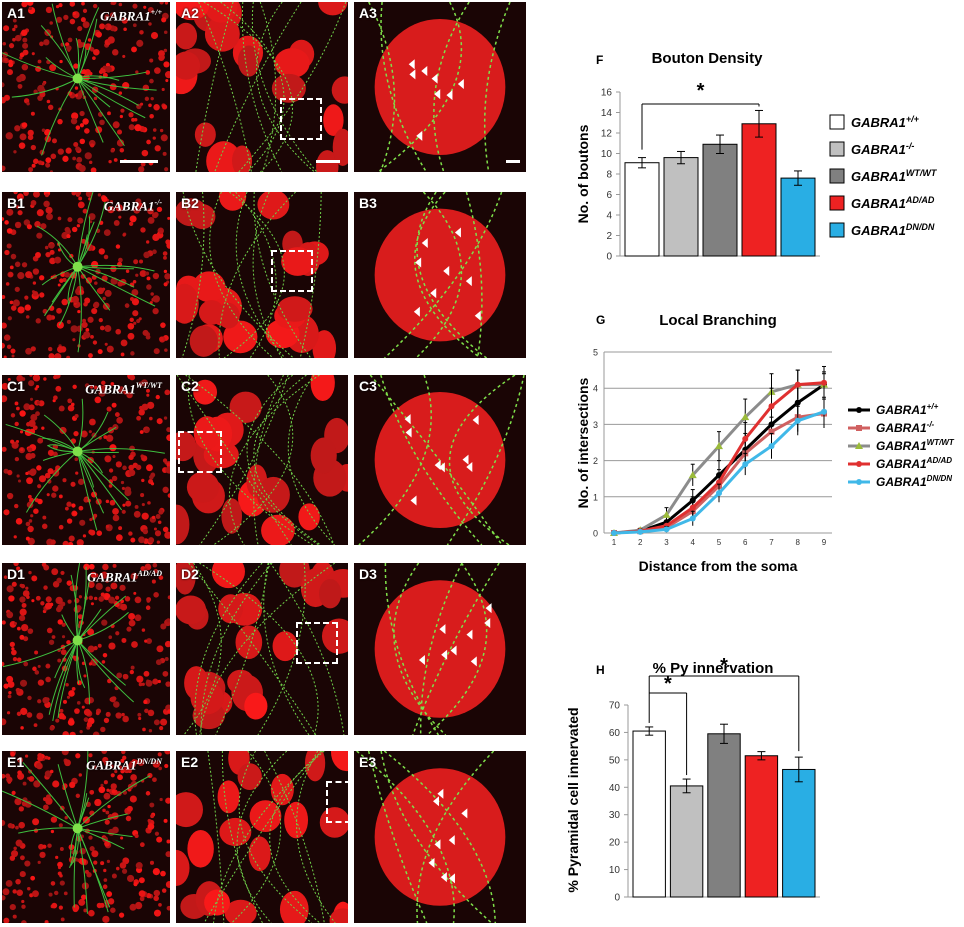 Image resolution: width=964 pixels, height=927 pixels. What do you see at coordinates (148, 385) in the screenshot?
I see `genotype-sup: WT/WT` at bounding box center [148, 385].